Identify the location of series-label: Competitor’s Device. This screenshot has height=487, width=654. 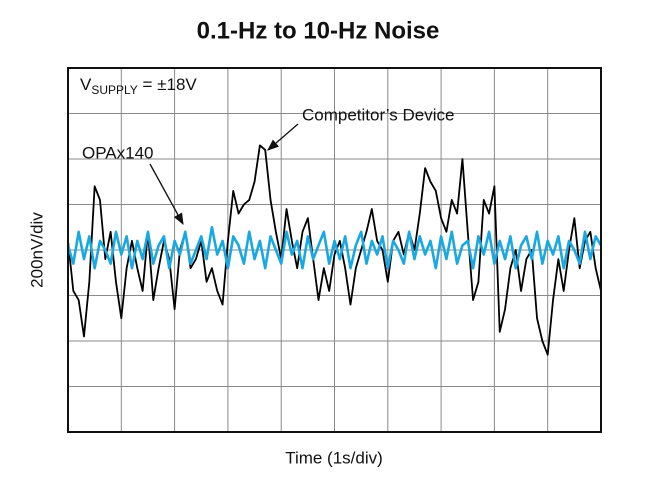
(378, 114).